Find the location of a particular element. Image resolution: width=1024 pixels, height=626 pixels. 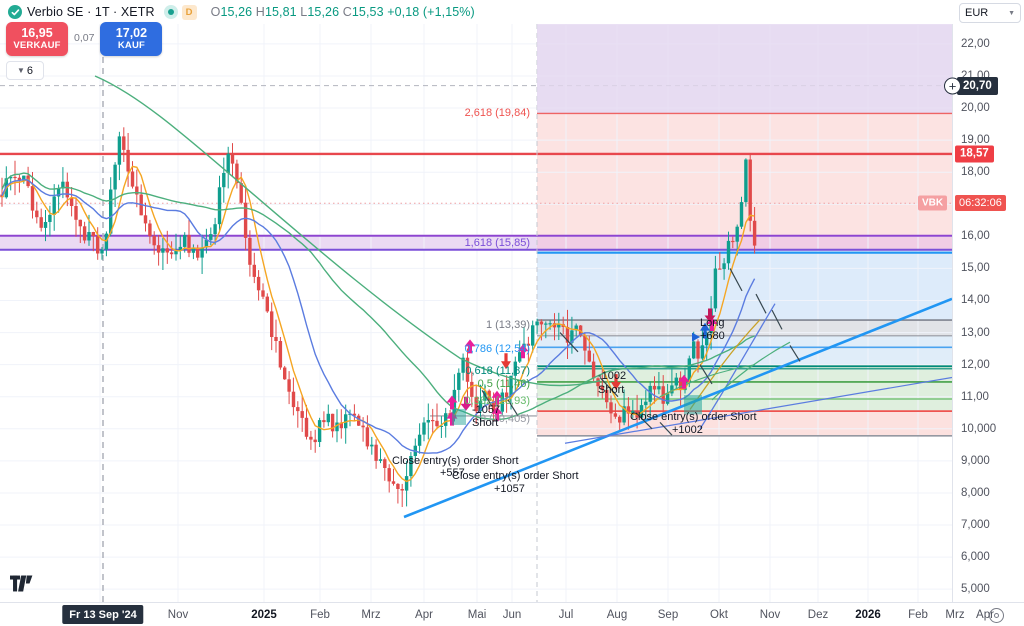

price-tick: 11,00 is located at coordinates (975, 396).